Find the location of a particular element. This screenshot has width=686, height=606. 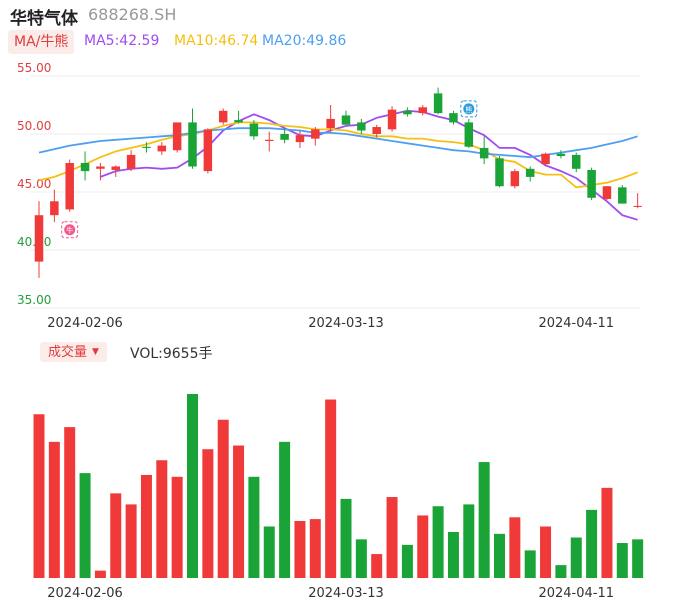

volume-indicator-label: 成交量 is located at coordinates (68, 352).